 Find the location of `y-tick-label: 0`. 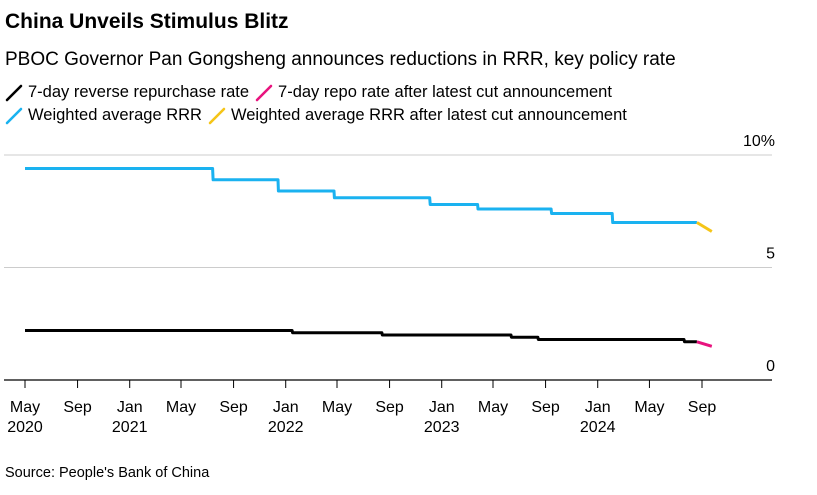

y-tick-label: 0 is located at coordinates (770, 366).